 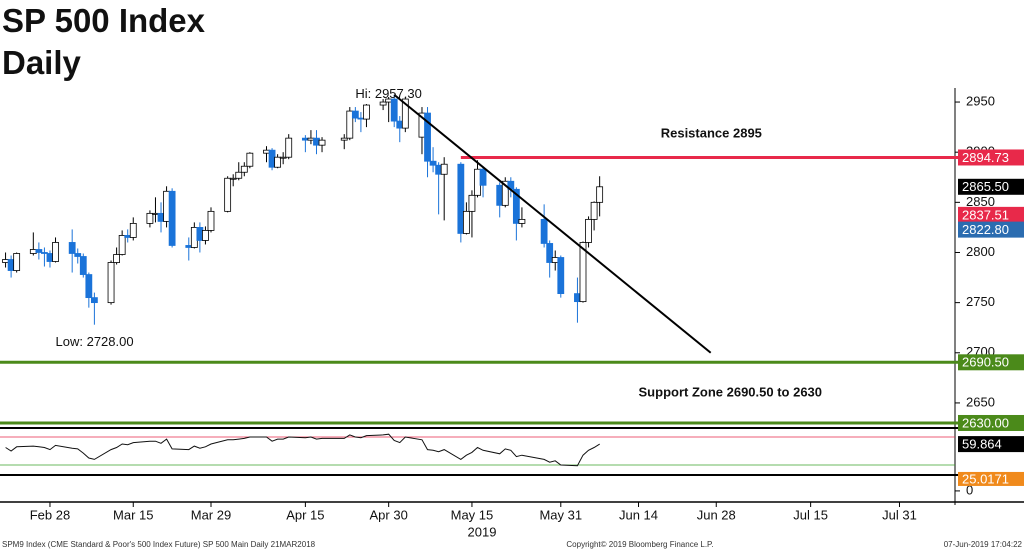 I want to click on stoch-box, so click(x=991, y=478).